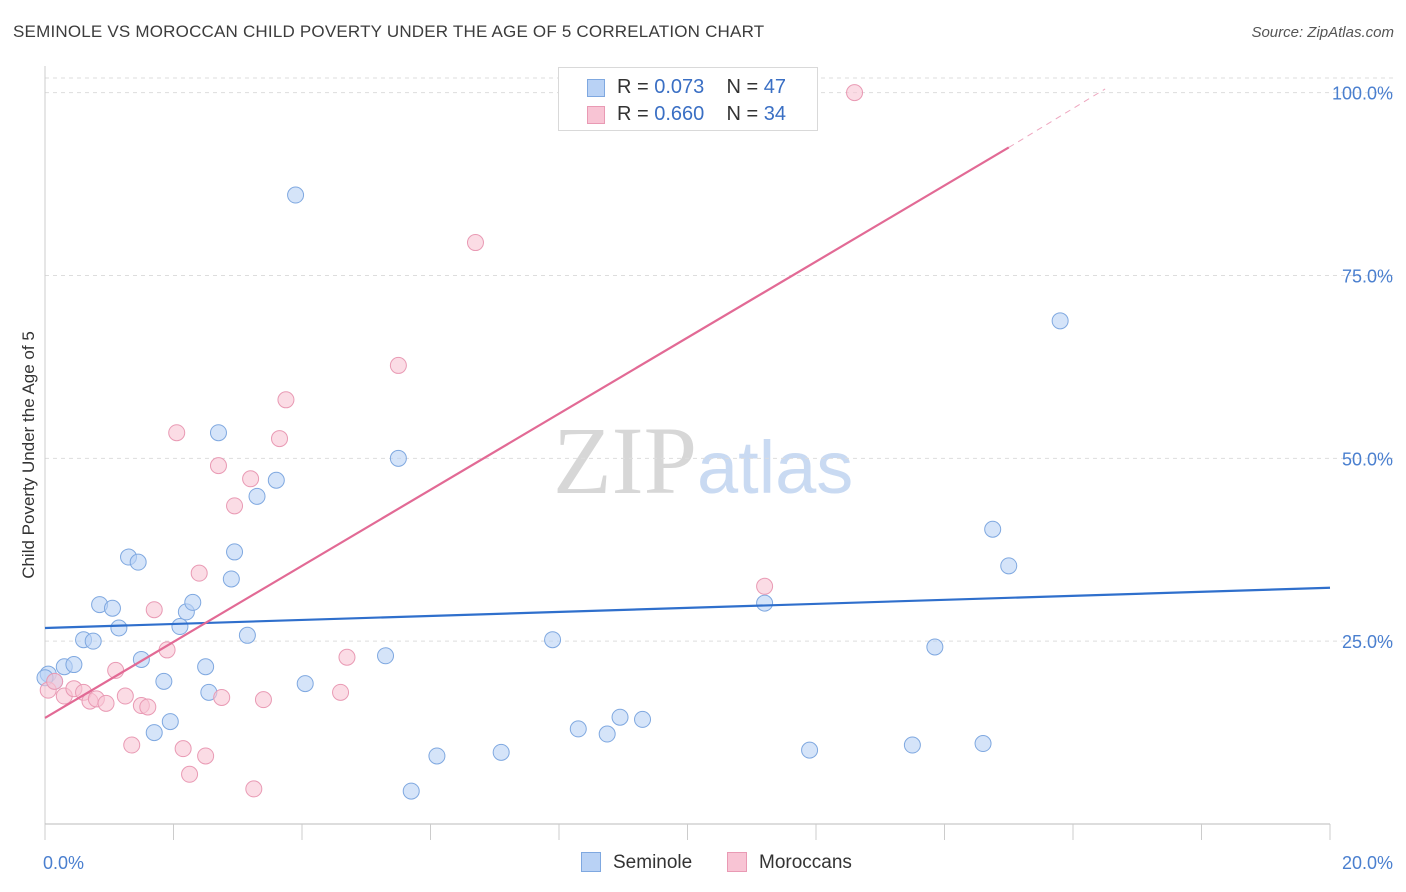 This screenshot has height=892, width=1406. I want to click on y-tick-label-2: 75.0%, so click(1367, 276).